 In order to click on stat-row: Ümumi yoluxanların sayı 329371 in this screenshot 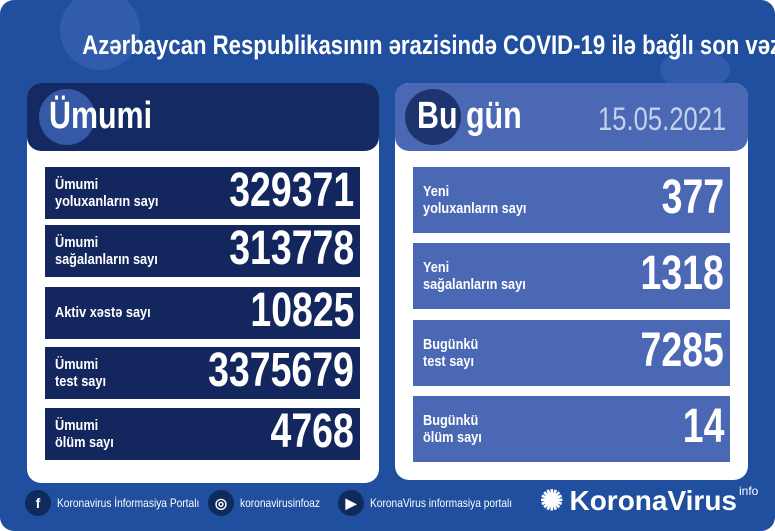, I will do `click(202, 191)`.